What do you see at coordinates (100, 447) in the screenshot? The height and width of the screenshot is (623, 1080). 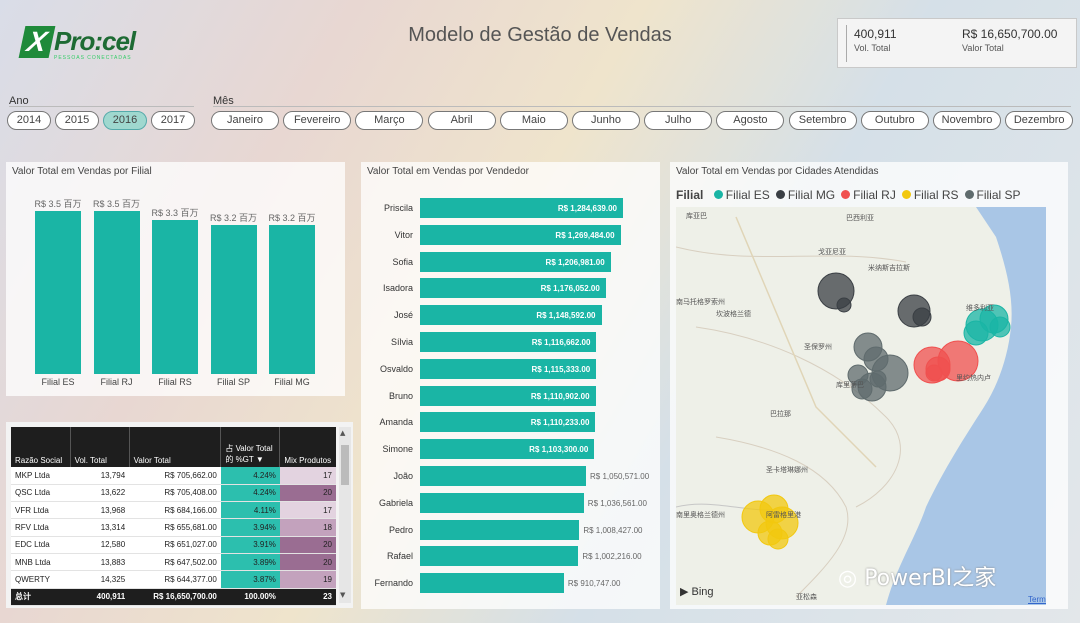 I see `col-vol-total: Vol. Total` at bounding box center [100, 447].